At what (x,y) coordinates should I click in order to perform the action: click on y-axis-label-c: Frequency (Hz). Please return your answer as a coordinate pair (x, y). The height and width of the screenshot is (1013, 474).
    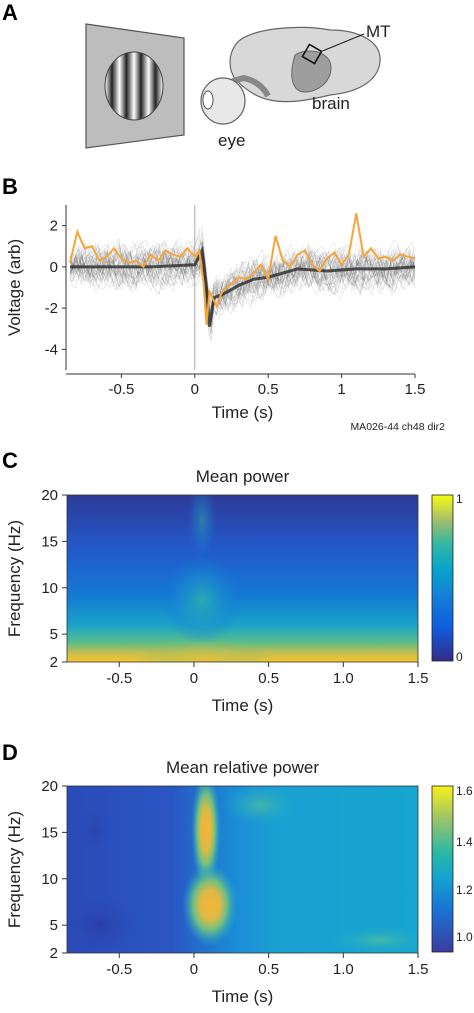
    Looking at the image, I should click on (14, 578).